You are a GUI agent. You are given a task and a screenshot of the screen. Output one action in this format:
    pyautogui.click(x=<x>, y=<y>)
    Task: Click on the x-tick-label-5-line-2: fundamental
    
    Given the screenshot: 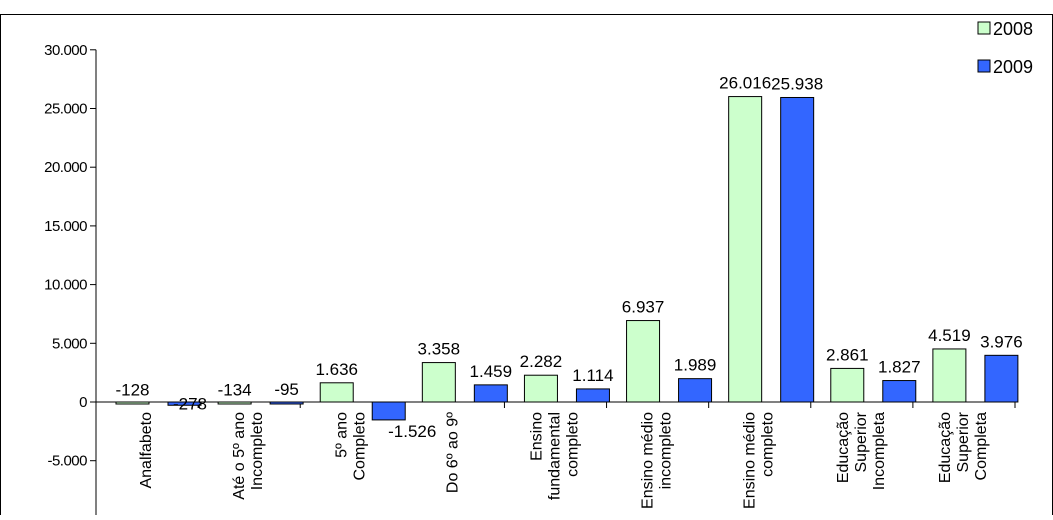 What is the action you would take?
    pyautogui.click(x=555, y=456)
    